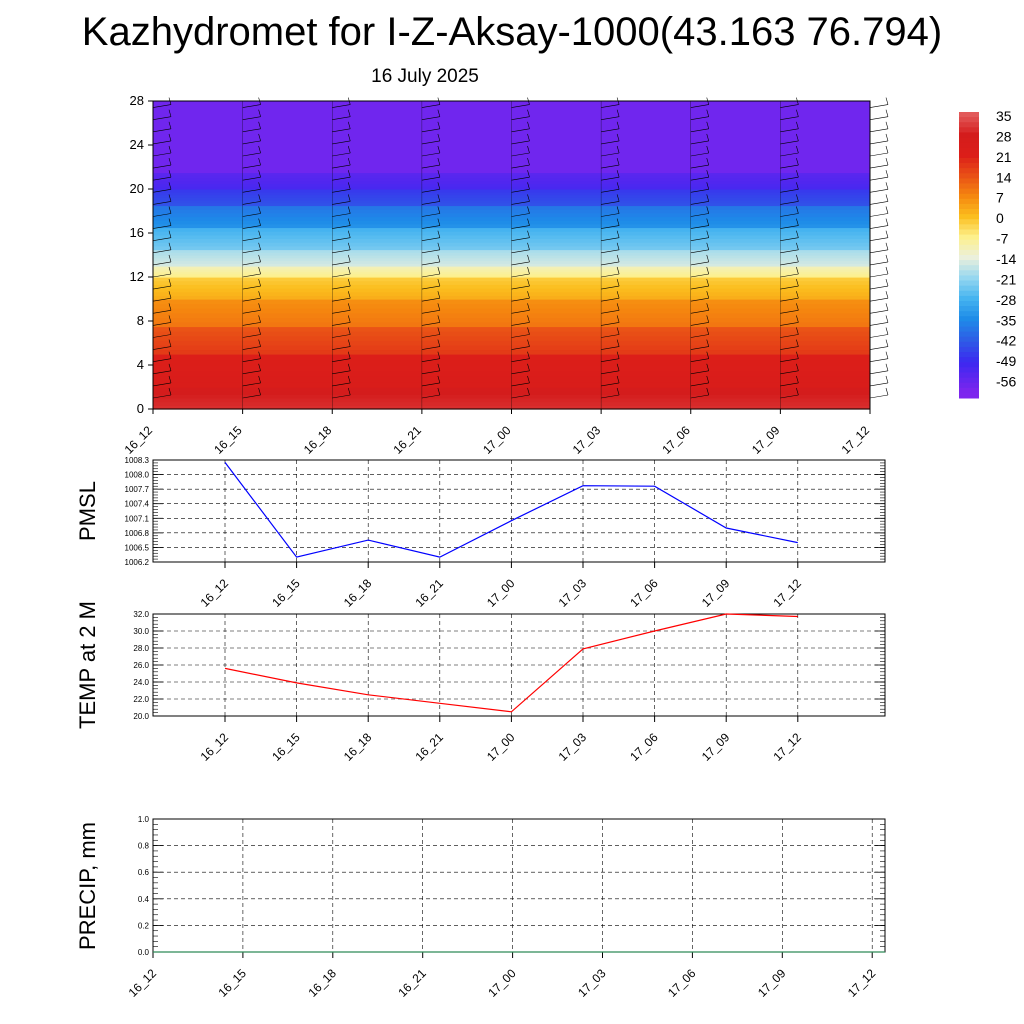  Describe the element at coordinates (141, 682) in the screenshot. I see `y-tick-label: 24.0` at that location.